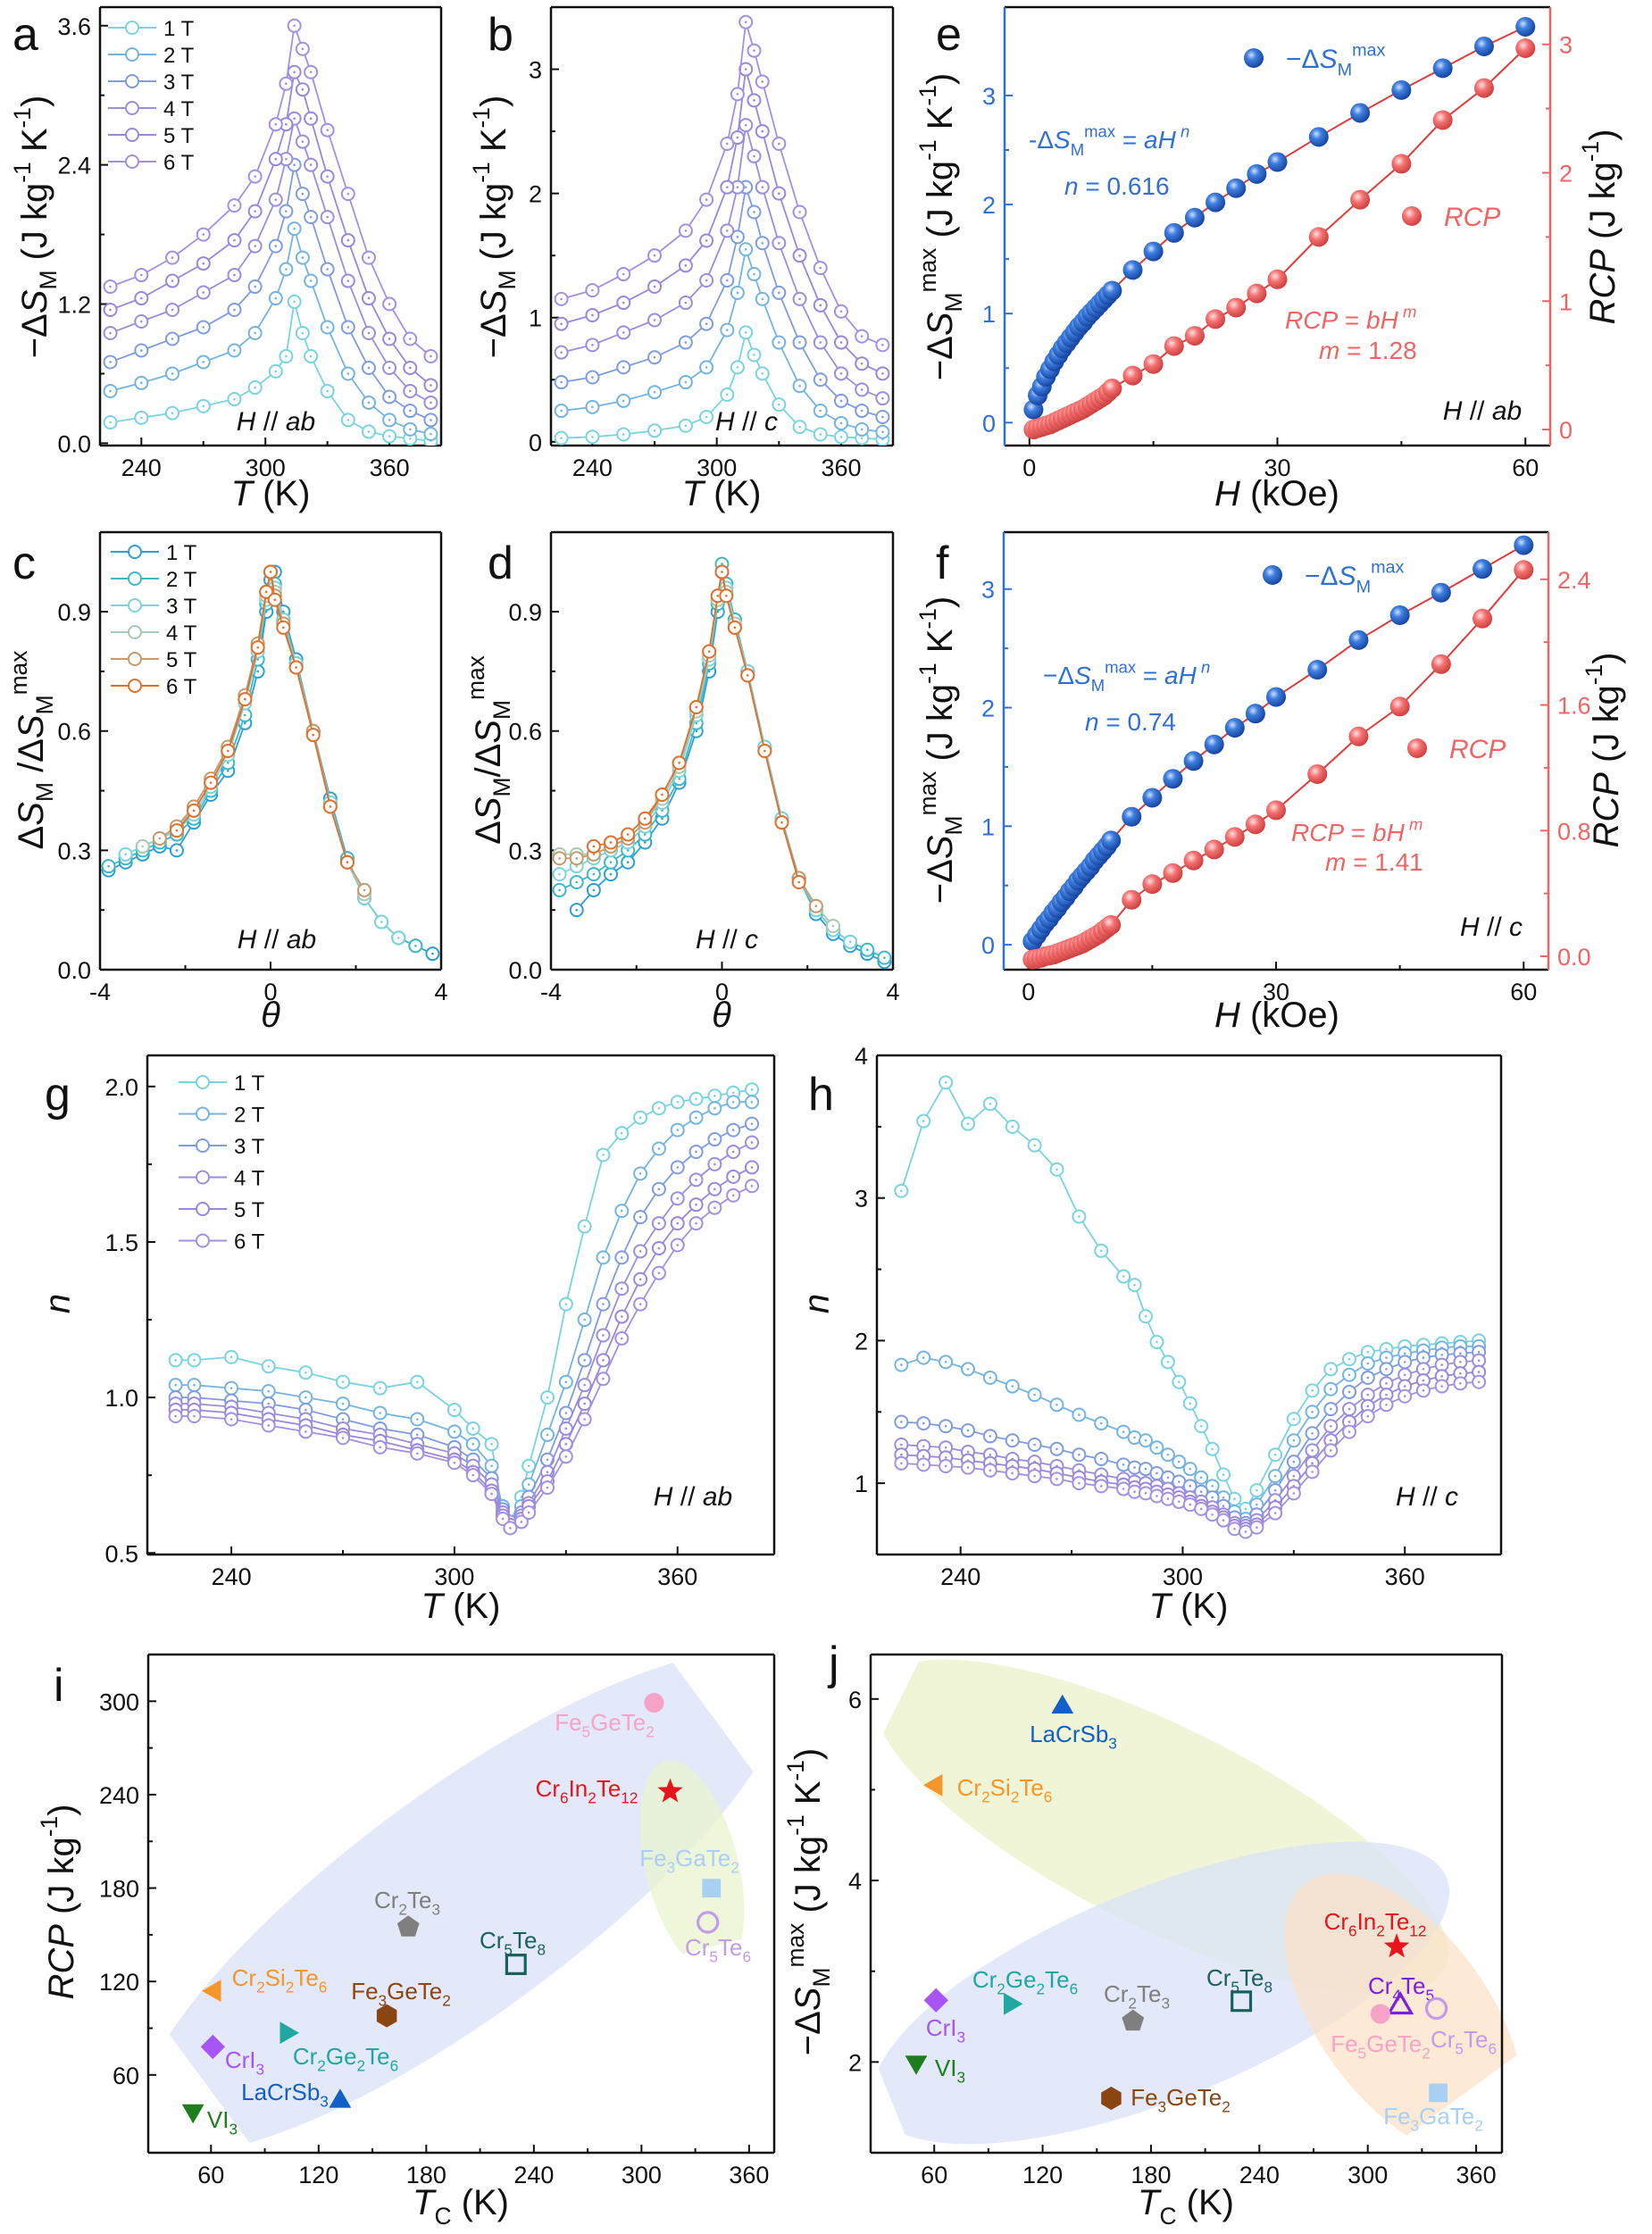 This screenshot has width=1652, height=2234. What do you see at coordinates (426, 2175) in the screenshot?
I see `x-tick-label: 180` at bounding box center [426, 2175].